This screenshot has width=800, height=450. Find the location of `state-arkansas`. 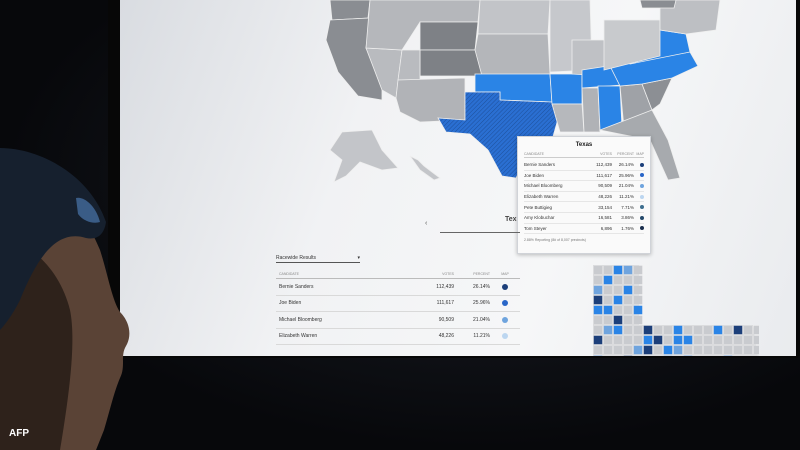

state-arkansas is located at coordinates (566, 89).